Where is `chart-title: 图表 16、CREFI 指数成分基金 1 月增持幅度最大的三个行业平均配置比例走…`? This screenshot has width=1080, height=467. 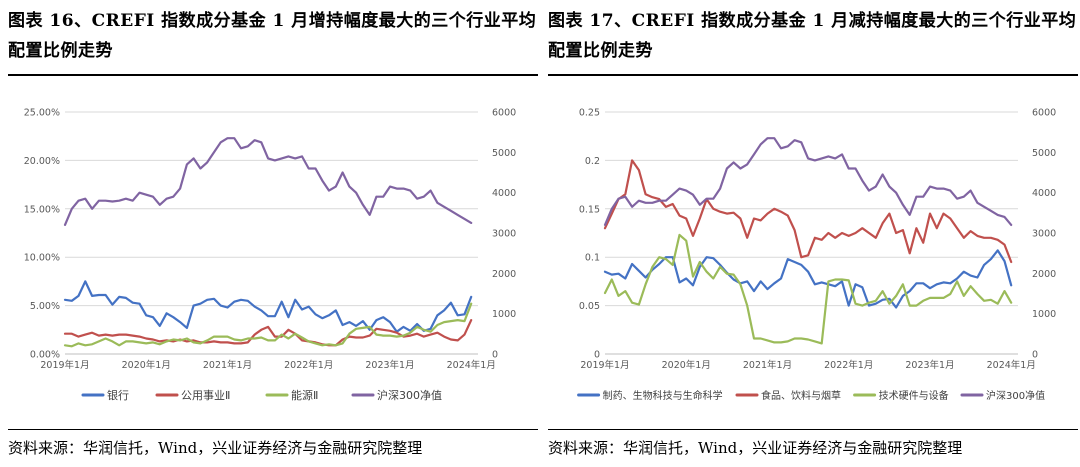
chart-title: 图表 16、CREFI 指数成分基金 1 月增持幅度最大的三个行业平均配置比例走… is located at coordinates (272, 36).